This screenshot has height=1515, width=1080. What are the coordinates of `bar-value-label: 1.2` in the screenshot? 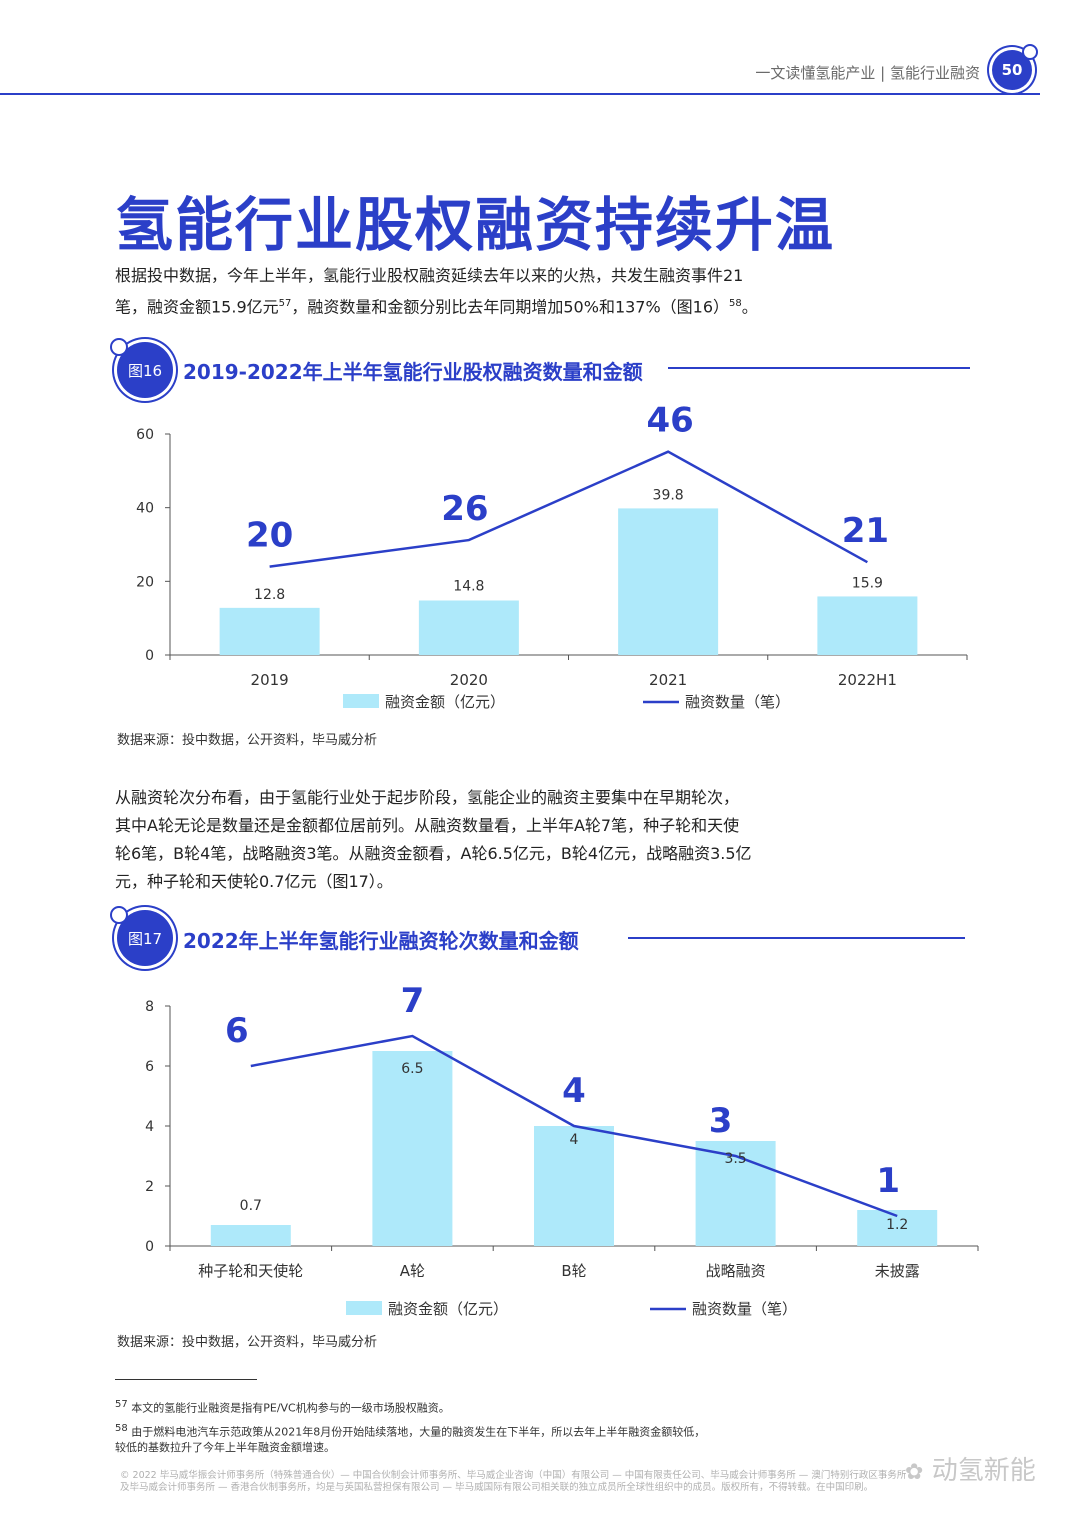 It's located at (897, 1225).